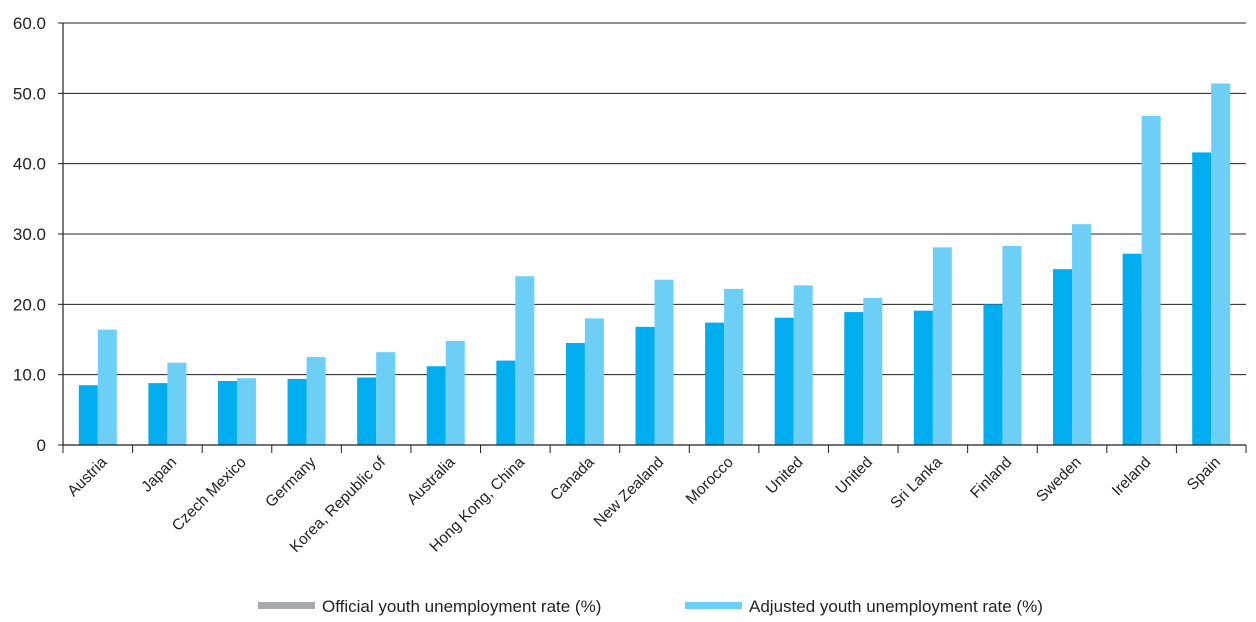 The image size is (1256, 622). I want to click on x-tick-label: New Zealand, so click(629, 492).